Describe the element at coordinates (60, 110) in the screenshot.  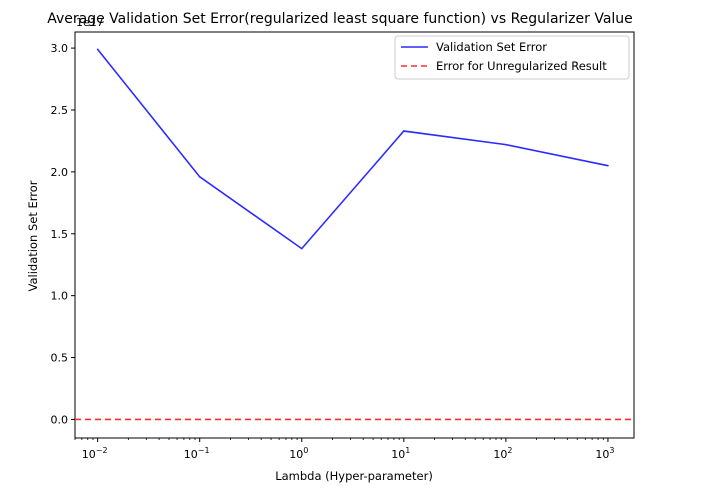
I see `y-tick-label: 2.5` at that location.